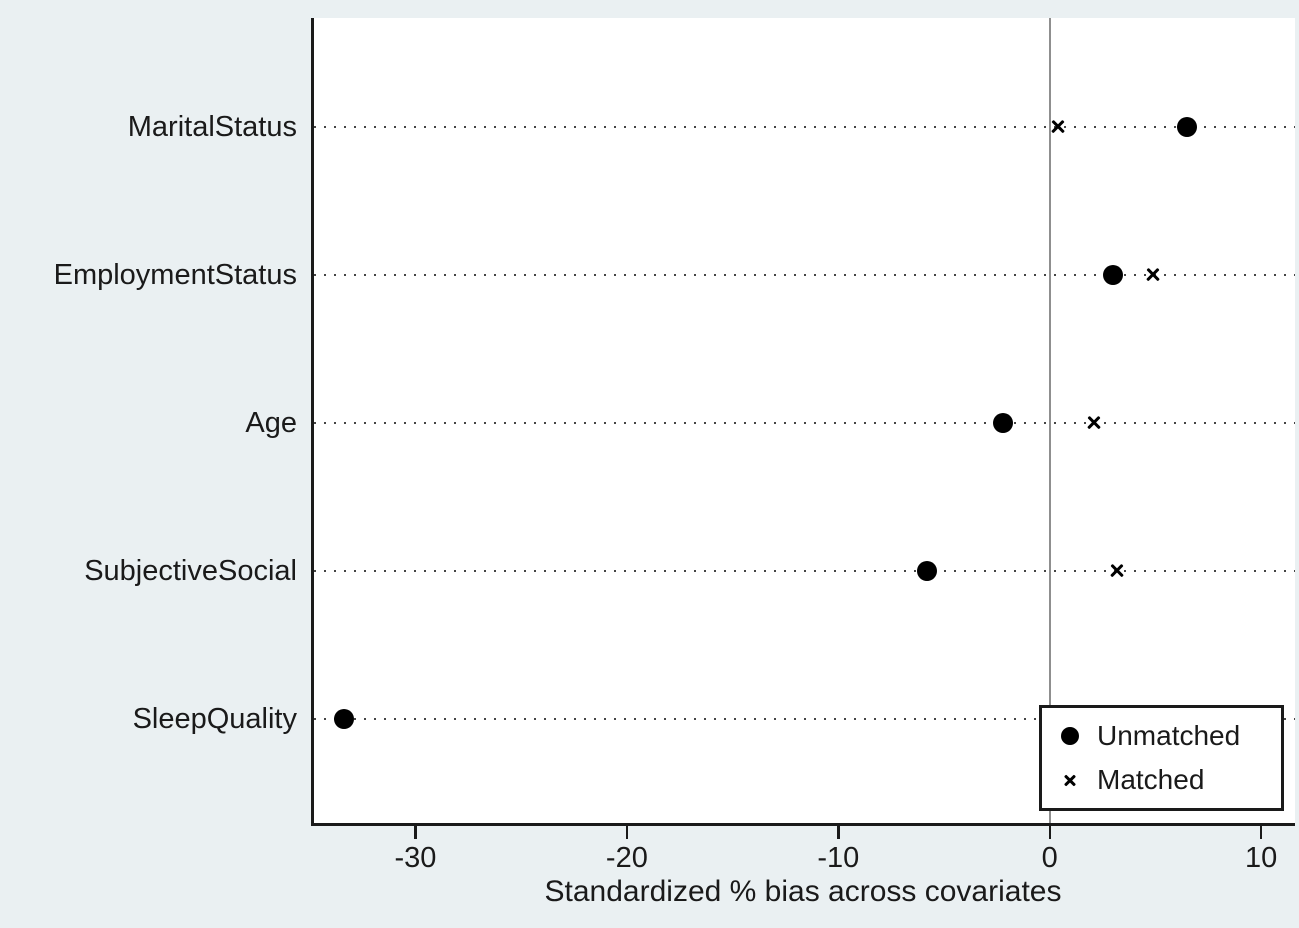 The width and height of the screenshot is (1299, 928). Describe the element at coordinates (1161, 758) in the screenshot. I see `legend: Unmatched Matched` at that location.